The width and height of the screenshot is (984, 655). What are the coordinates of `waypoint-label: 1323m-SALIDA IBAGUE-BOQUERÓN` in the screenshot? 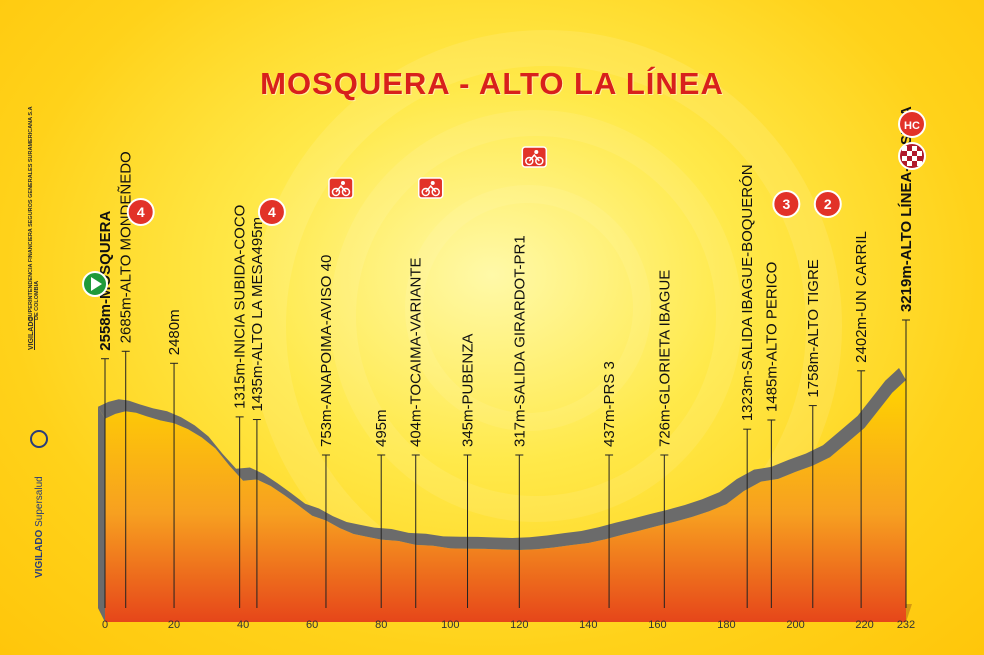 It's located at (747, 292).